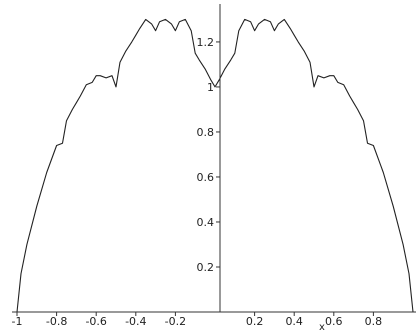 This screenshot has width=416, height=331. I want to click on x-tick-label: -0.2, so click(175, 321).